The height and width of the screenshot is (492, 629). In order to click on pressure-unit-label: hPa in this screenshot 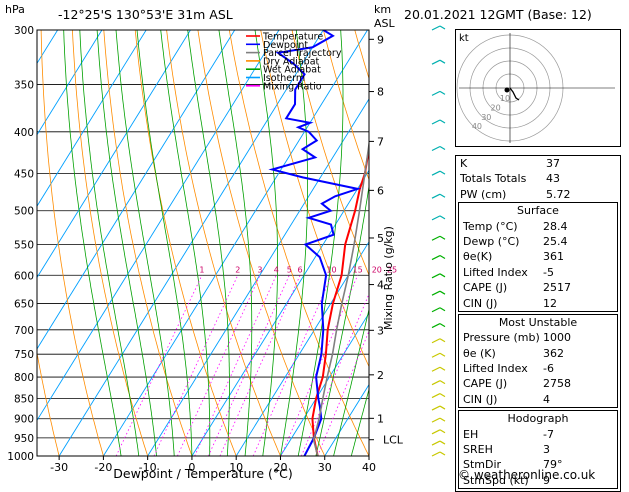, I will do `click(15, 9)`.